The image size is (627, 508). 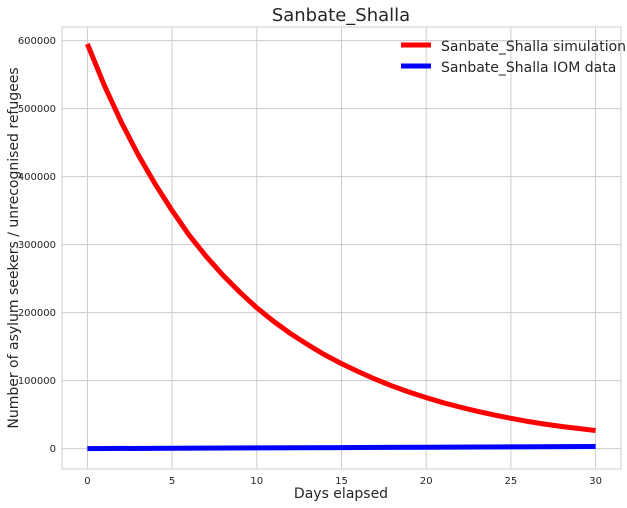 I want to click on legend-label-simulation: Sanbate_Shalla simulation, so click(x=533, y=47).